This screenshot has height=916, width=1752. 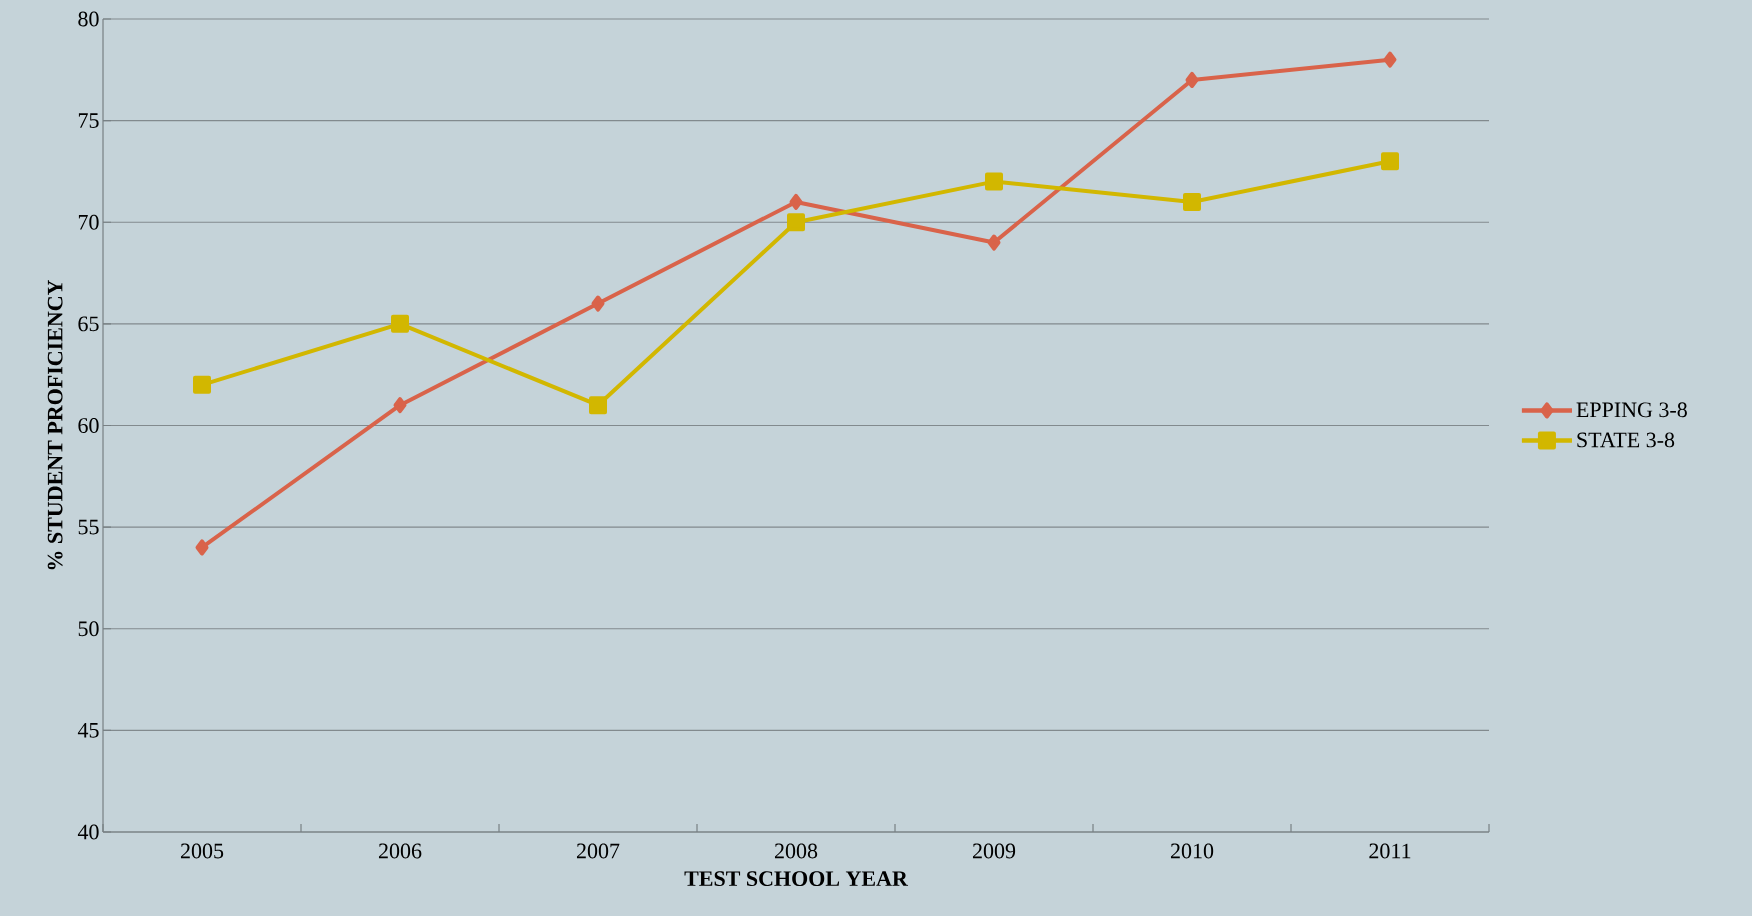 I want to click on x-axis-title: TEST SCHOOL YEAR, so click(x=796, y=879).